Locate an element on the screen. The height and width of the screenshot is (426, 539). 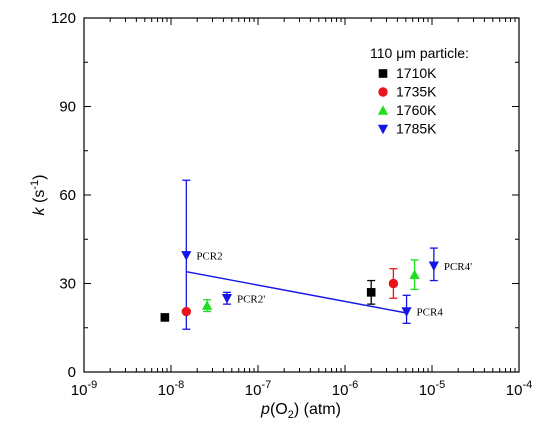
x-tick-label: 10⁻⁸ is located at coordinates (171, 389).